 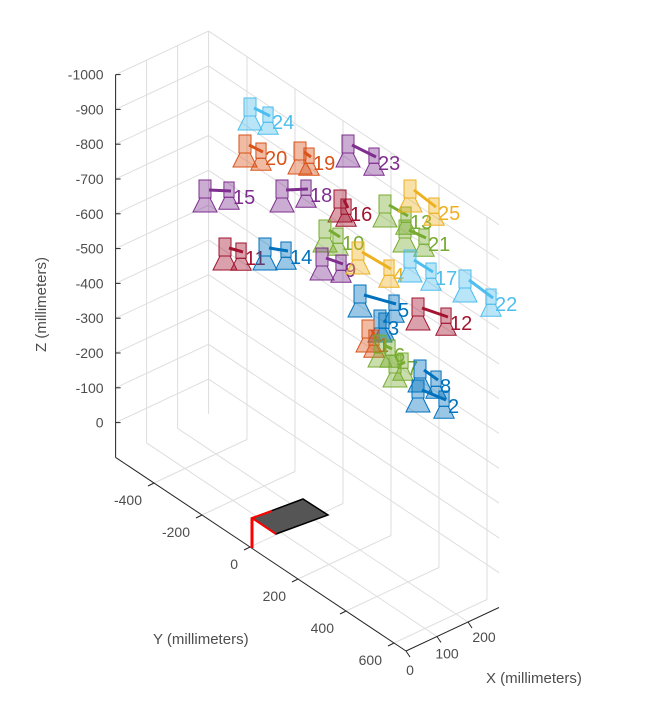 What do you see at coordinates (262, 514) in the screenshot?
I see `pattern-y-axis` at bounding box center [262, 514].